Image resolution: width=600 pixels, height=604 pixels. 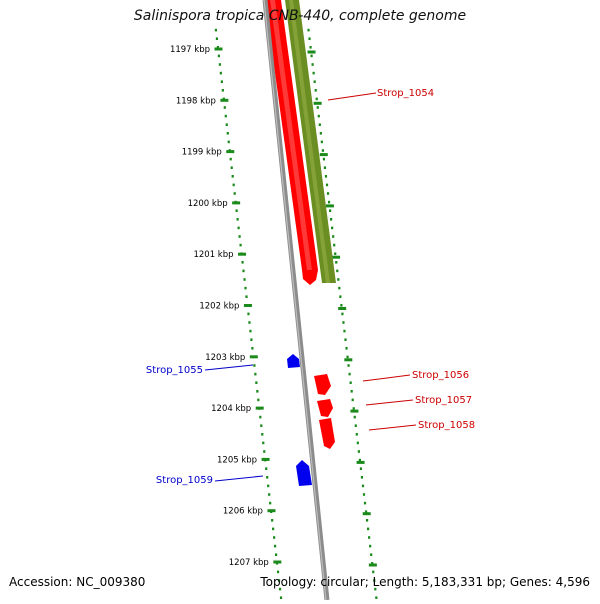 What do you see at coordinates (196, 101) in the screenshot?
I see `ruler-tick-label: 1198 kbp` at bounding box center [196, 101].